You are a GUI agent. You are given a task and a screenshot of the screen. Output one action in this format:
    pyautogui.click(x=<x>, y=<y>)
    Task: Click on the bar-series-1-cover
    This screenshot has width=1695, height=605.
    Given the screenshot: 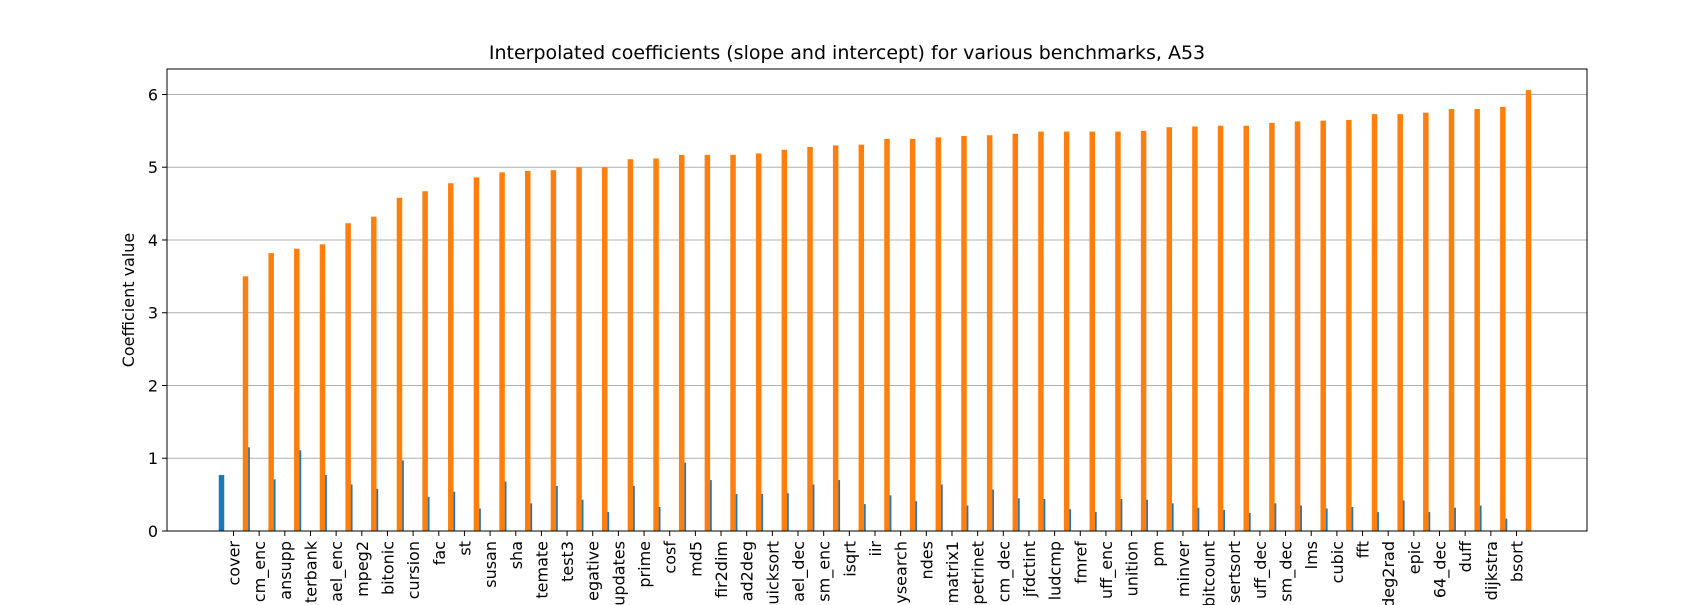 What is the action you would take?
    pyautogui.click(x=221, y=502)
    